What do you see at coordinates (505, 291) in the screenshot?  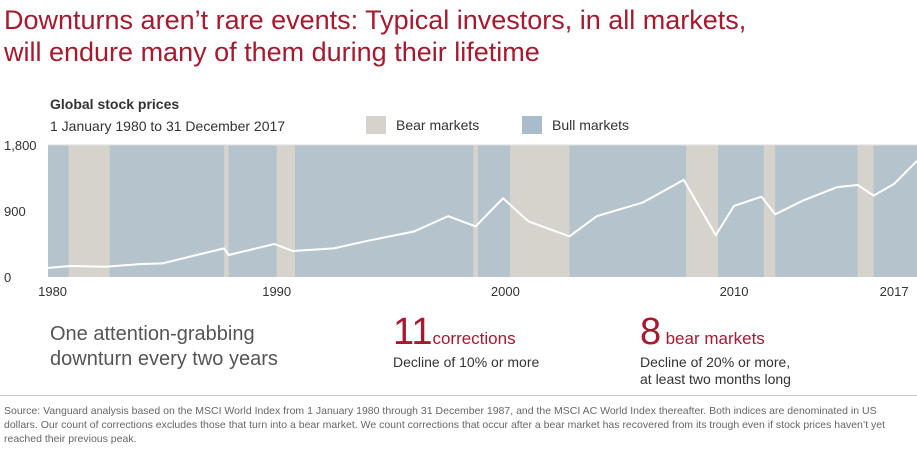 I see `x-tick-label: 2000` at bounding box center [505, 291].